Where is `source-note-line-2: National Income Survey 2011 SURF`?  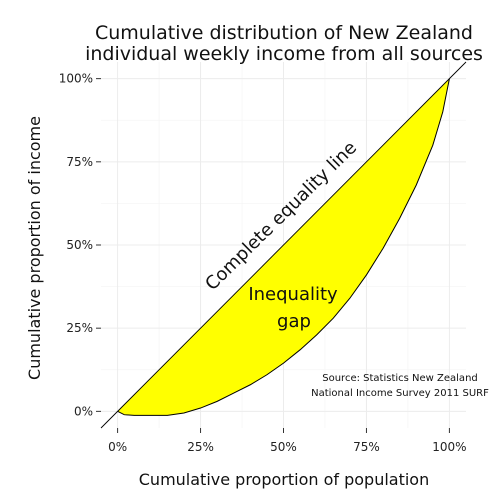
source-note-line-2: National Income Survey 2011 SURF is located at coordinates (400, 393).